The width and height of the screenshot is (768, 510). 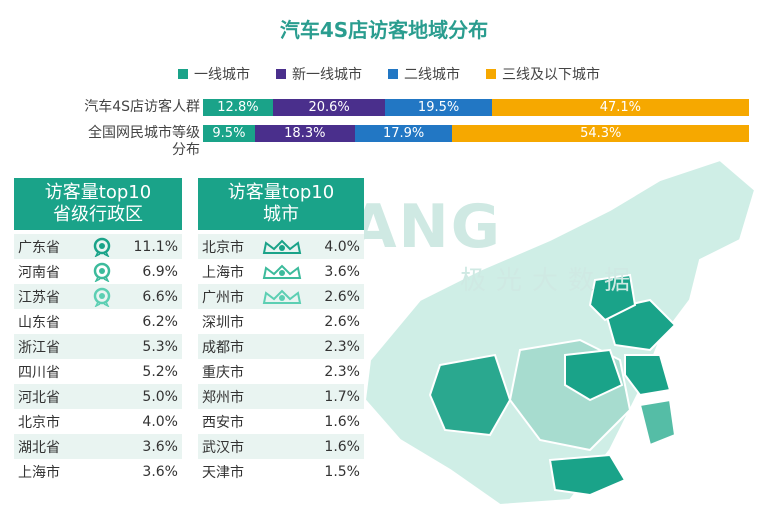 I want to click on legend-label: 一线城市, so click(x=222, y=75).